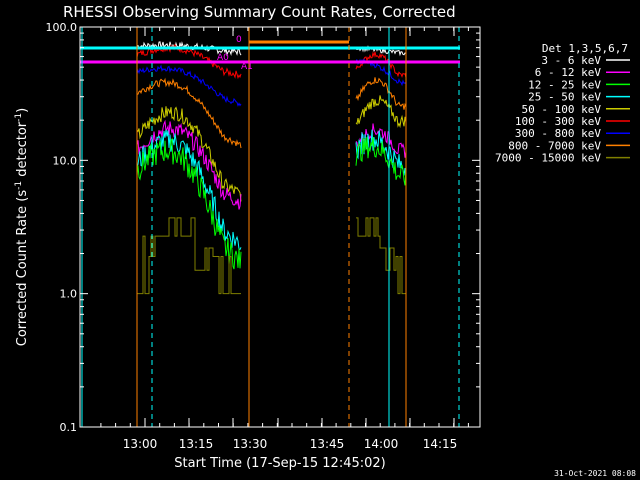  Describe the element at coordinates (279, 463) in the screenshot. I see `x-axis-label: Start Time (17-Sep-15 12:45:02)` at that location.